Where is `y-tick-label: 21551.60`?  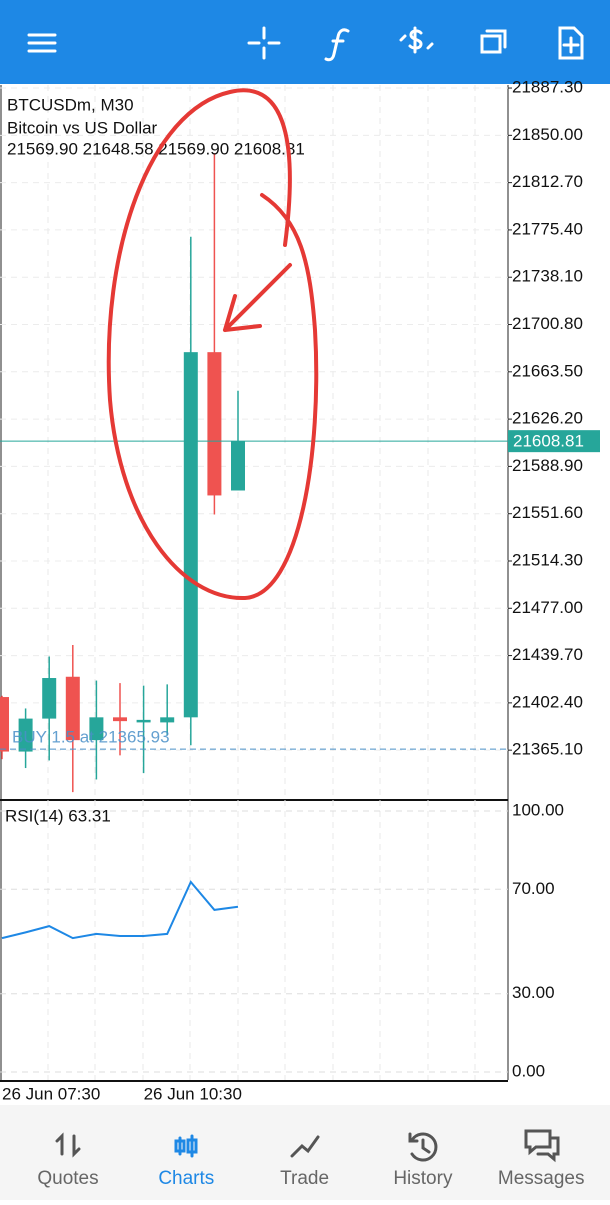 y-tick-label: 21551.60 is located at coordinates (547, 512).